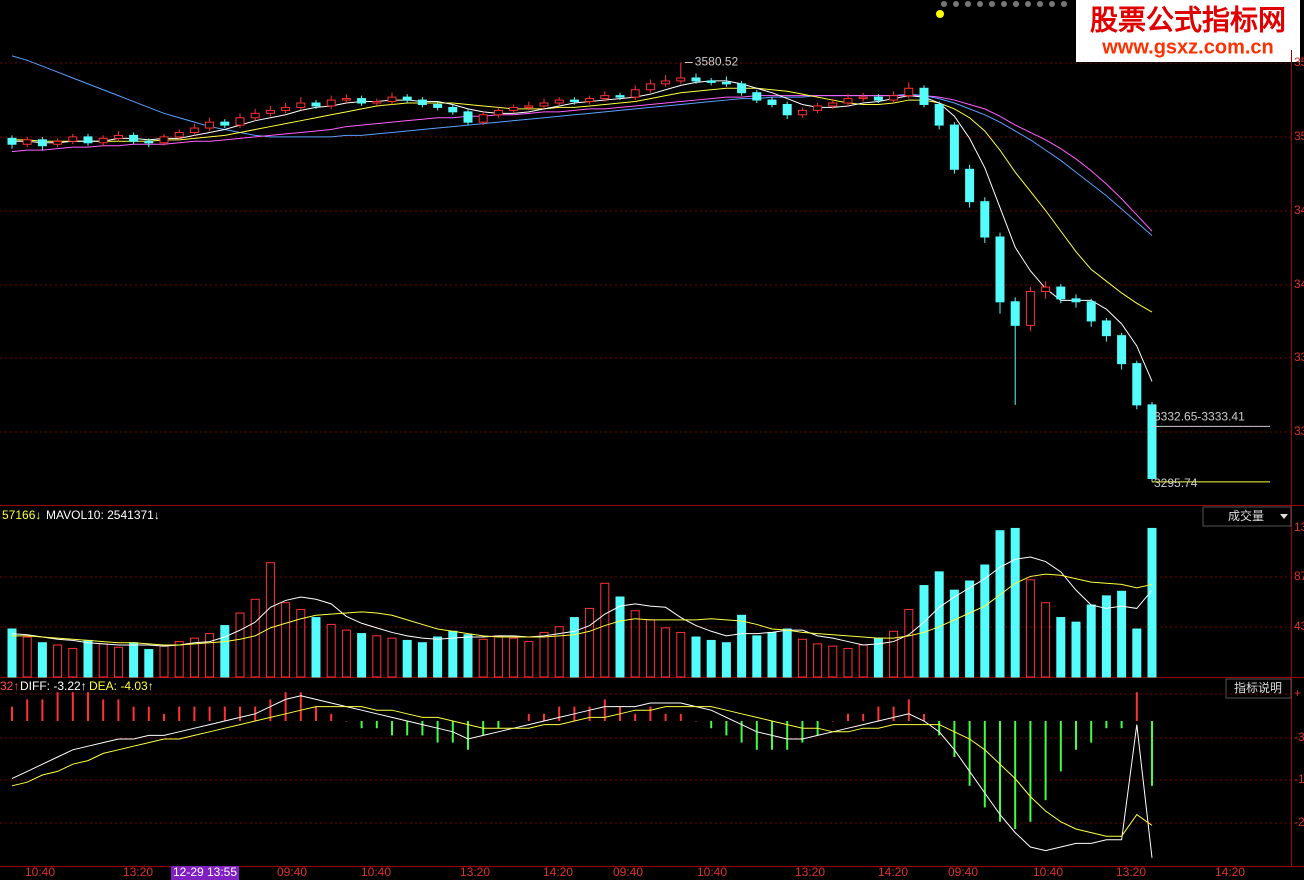 This screenshot has width=1304, height=880. Describe the element at coordinates (21, 515) in the screenshot. I see `vol-header: 57166↓` at that location.